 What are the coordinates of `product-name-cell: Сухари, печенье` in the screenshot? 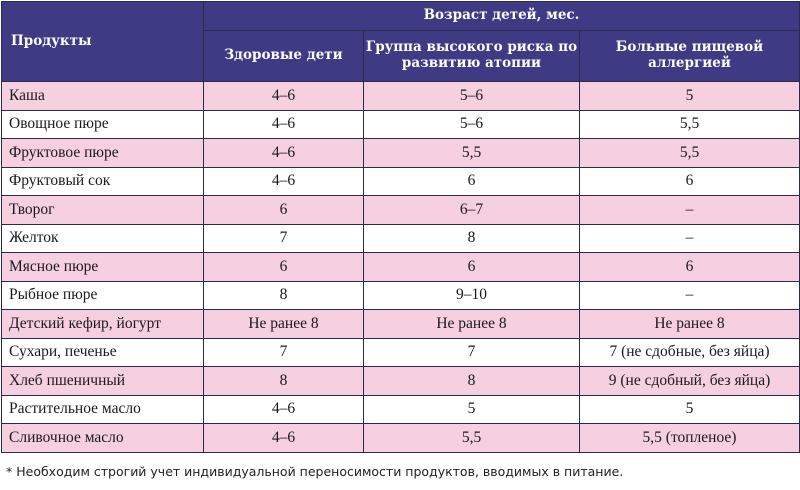 It's located at (102, 352).